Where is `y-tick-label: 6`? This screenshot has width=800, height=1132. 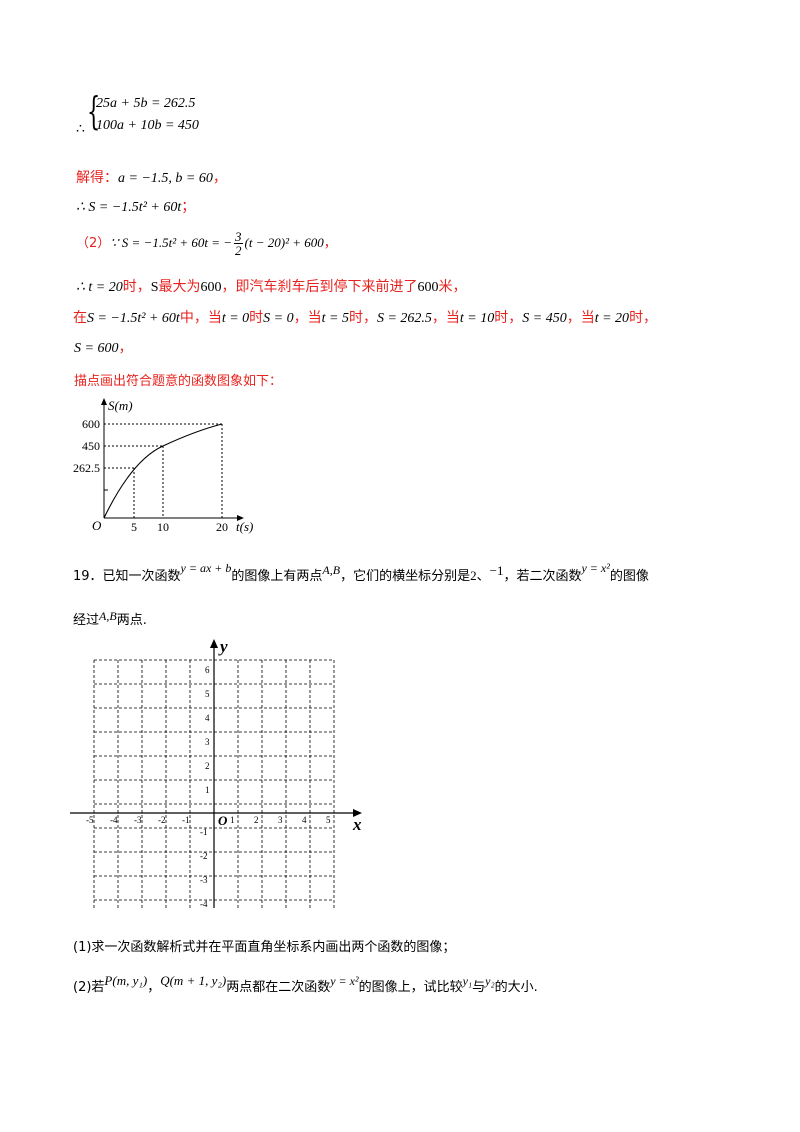
y-tick-label: 6 is located at coordinates (207, 670).